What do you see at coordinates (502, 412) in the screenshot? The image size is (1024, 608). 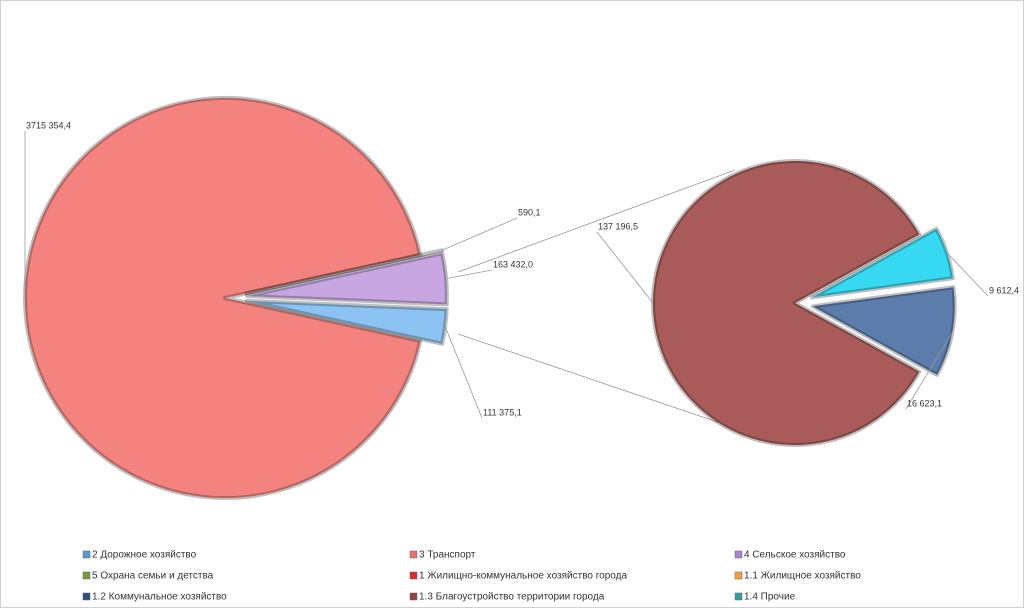 I see `data-label: 111 375,1` at bounding box center [502, 412].